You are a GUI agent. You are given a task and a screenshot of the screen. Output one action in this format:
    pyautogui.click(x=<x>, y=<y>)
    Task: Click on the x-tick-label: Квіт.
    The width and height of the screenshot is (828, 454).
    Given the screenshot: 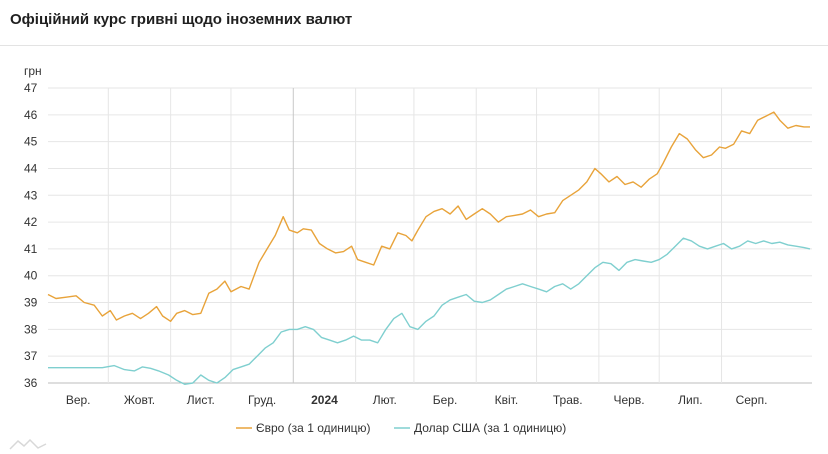 What is the action you would take?
    pyautogui.click(x=507, y=400)
    